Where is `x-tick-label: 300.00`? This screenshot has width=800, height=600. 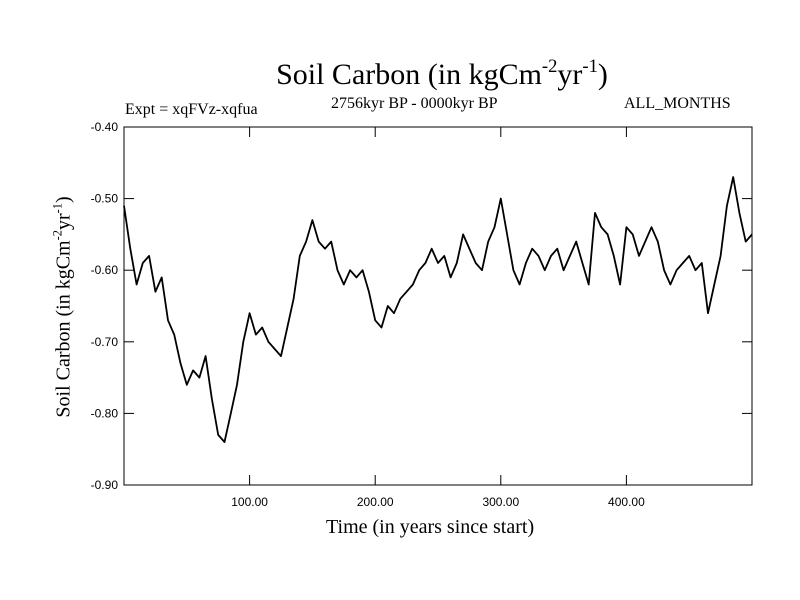
x-tick-label: 300.00 is located at coordinates (500, 502).